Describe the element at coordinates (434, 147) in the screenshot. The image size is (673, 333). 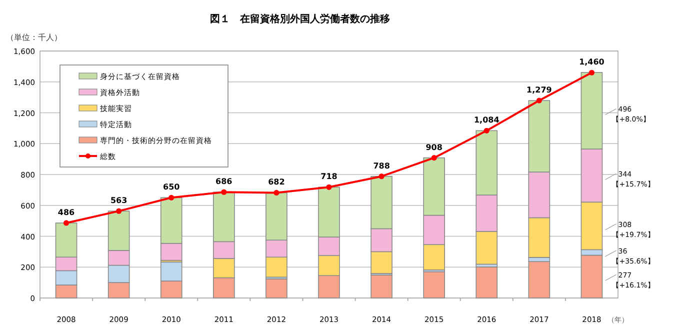
I see `data-label: 908` at that location.